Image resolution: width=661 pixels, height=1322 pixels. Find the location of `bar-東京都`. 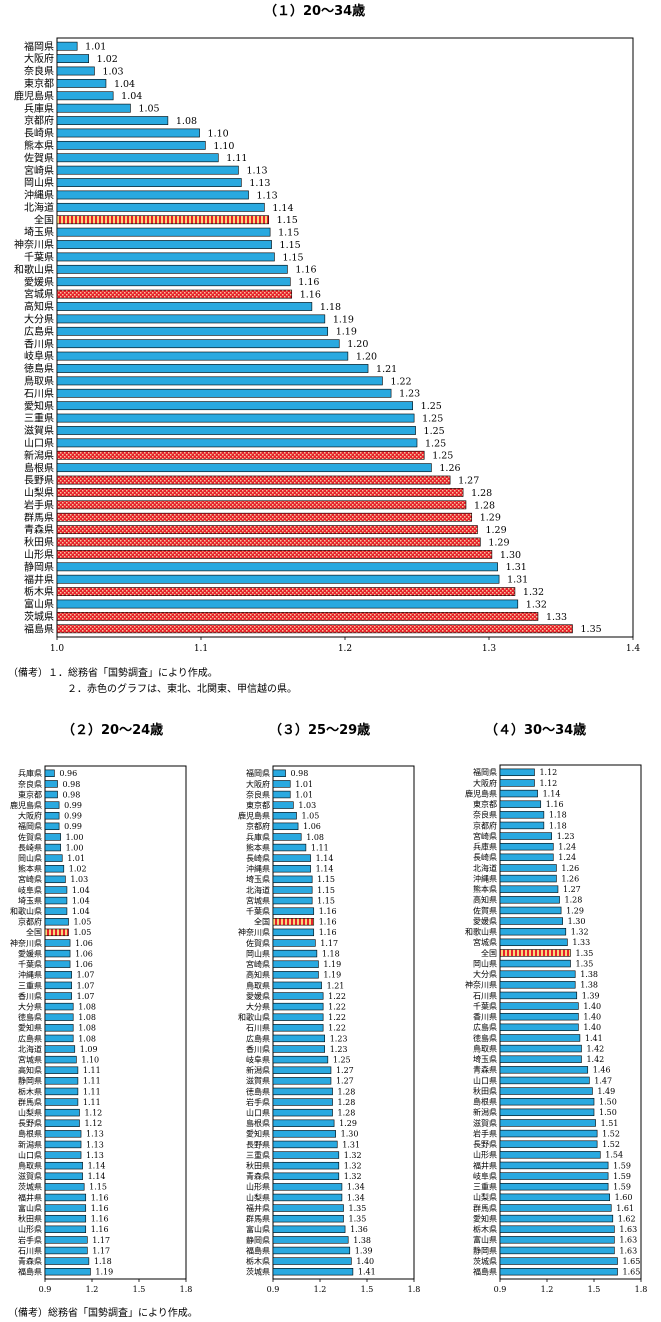

bar-東京都 is located at coordinates (283, 805).